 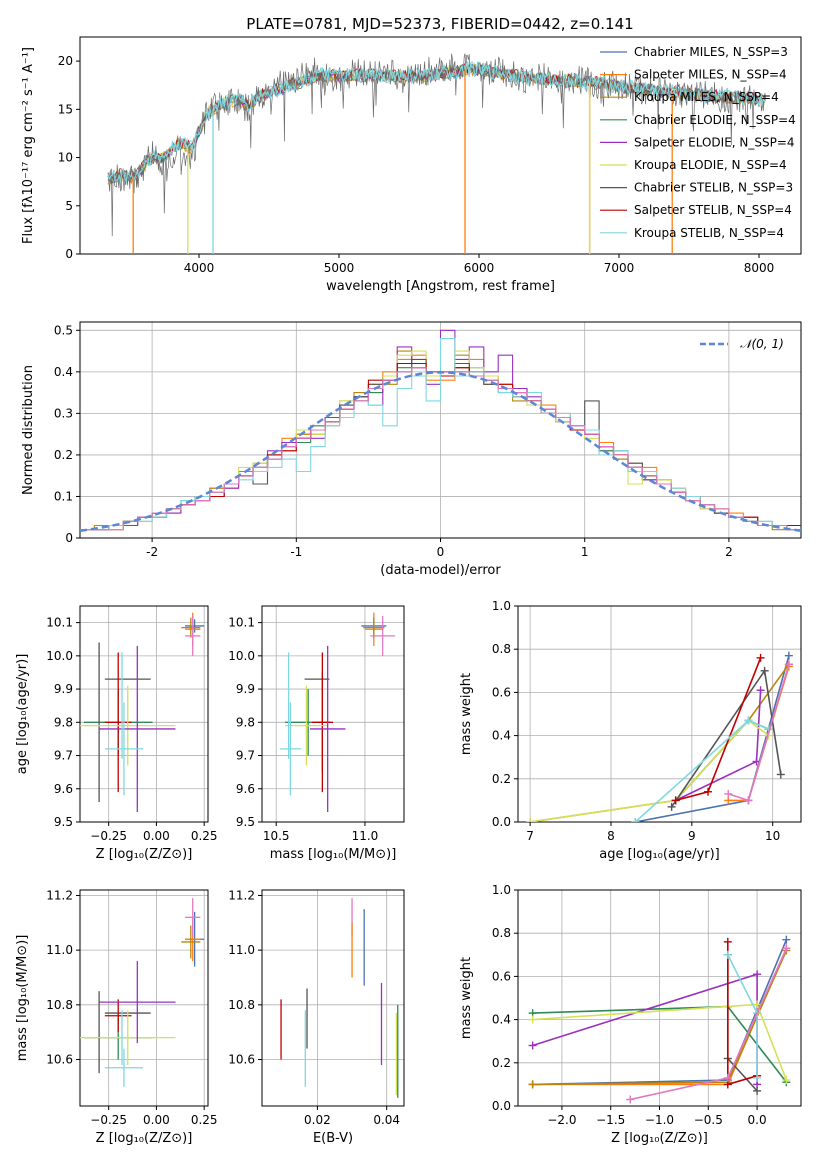 I want to click on x-tick-label: 6000, so click(x=479, y=268).